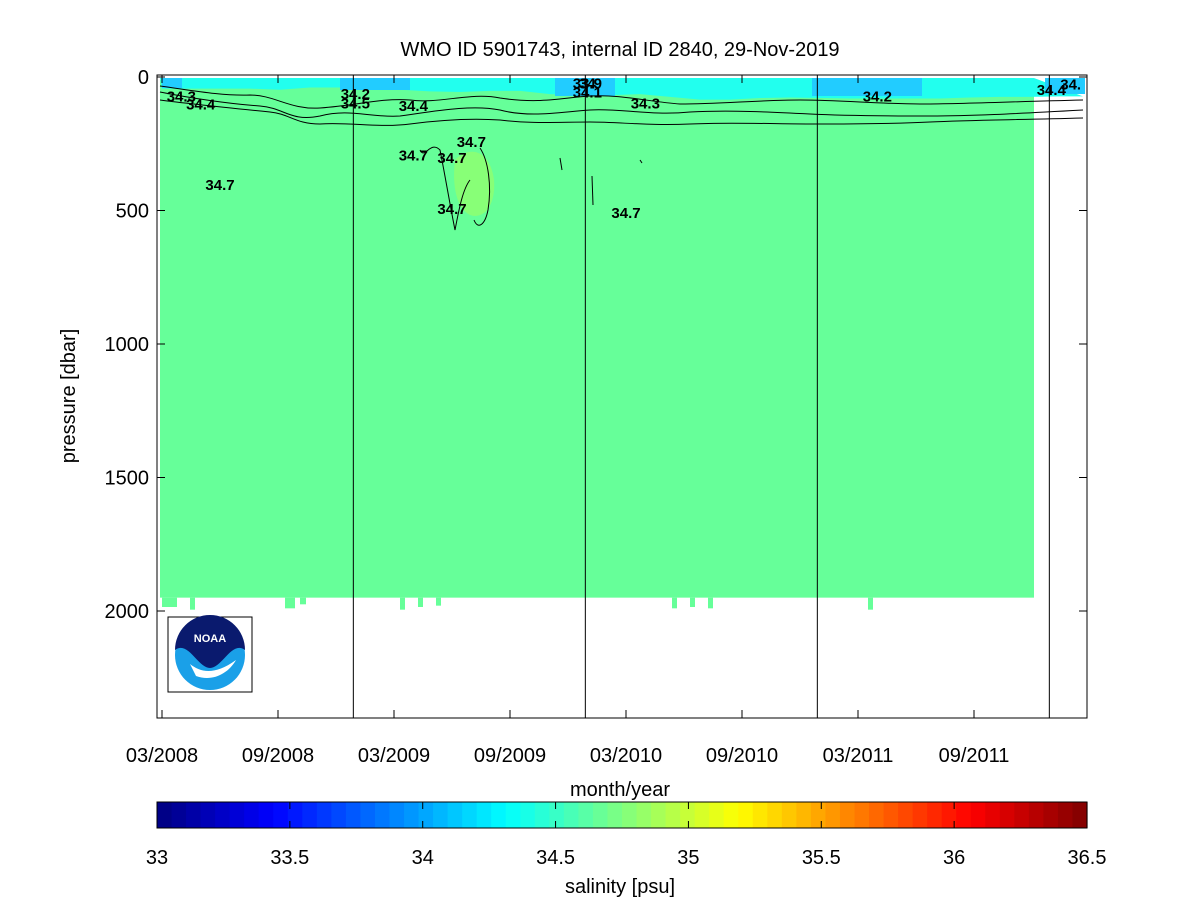 This screenshot has width=1200, height=900. What do you see at coordinates (688, 858) in the screenshot?
I see `colorbar-tick-label: 35` at bounding box center [688, 858].